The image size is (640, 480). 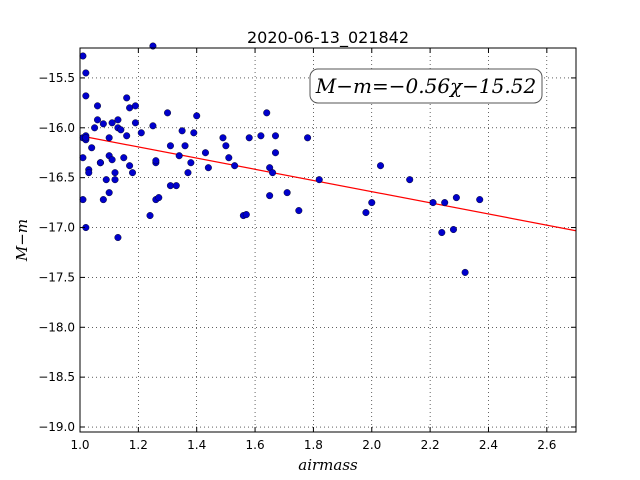 I want to click on y-axis-label: M−m, so click(x=22, y=240).